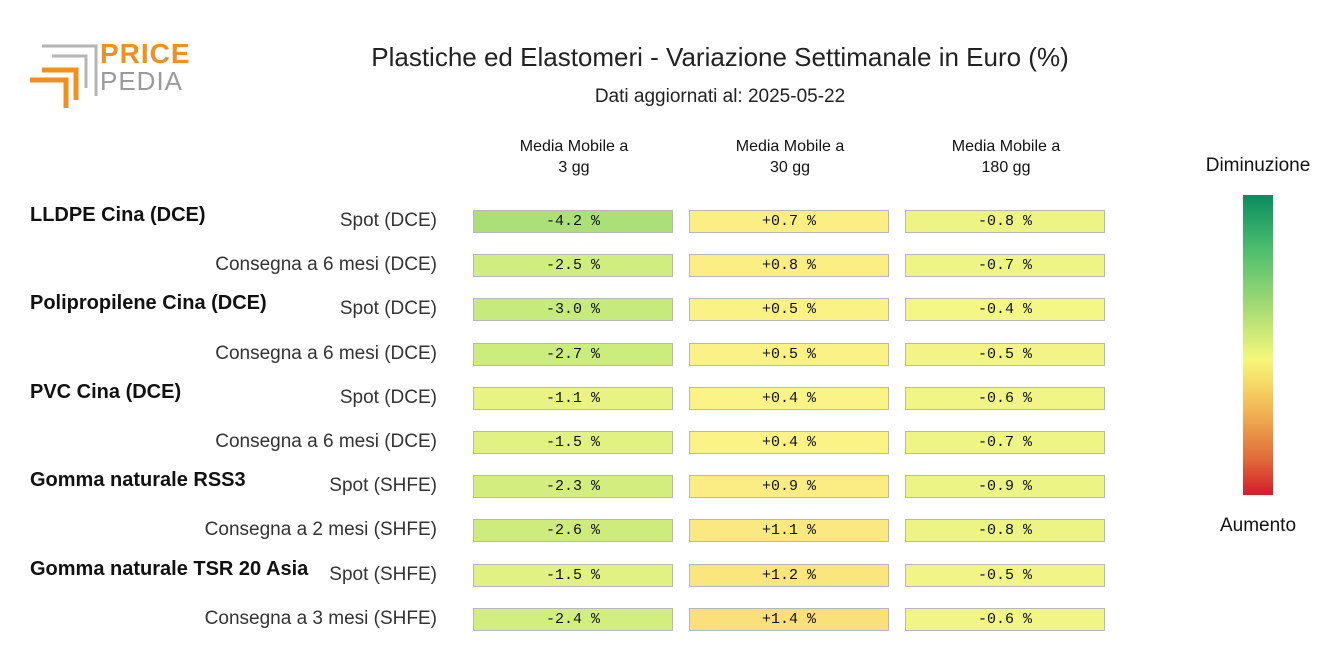 The width and height of the screenshot is (1320, 645). I want to click on logo-text-pedia: PEDIA, so click(142, 81).